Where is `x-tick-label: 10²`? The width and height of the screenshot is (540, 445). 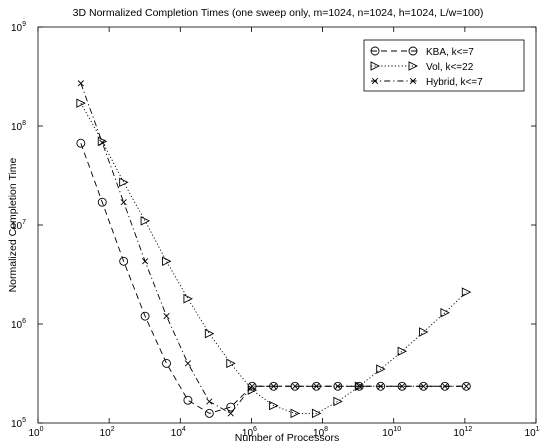 x-tick-label: 10² is located at coordinates (107, 432).